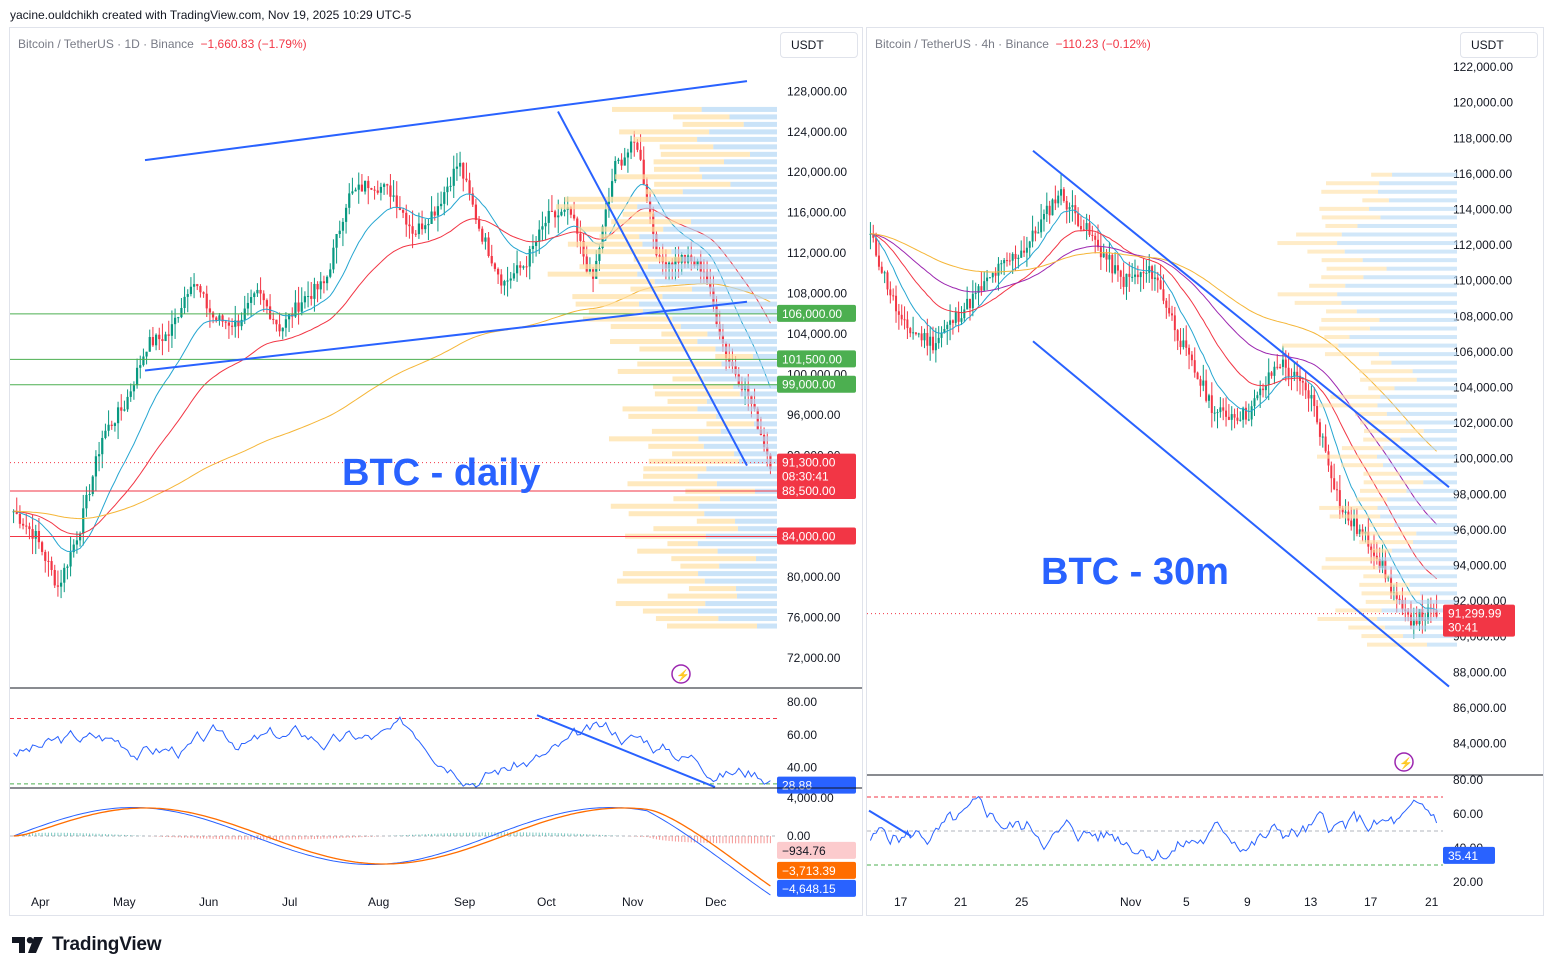  Describe the element at coordinates (1483, 459) in the screenshot. I see `price-axis-label: 100,000.00` at that location.